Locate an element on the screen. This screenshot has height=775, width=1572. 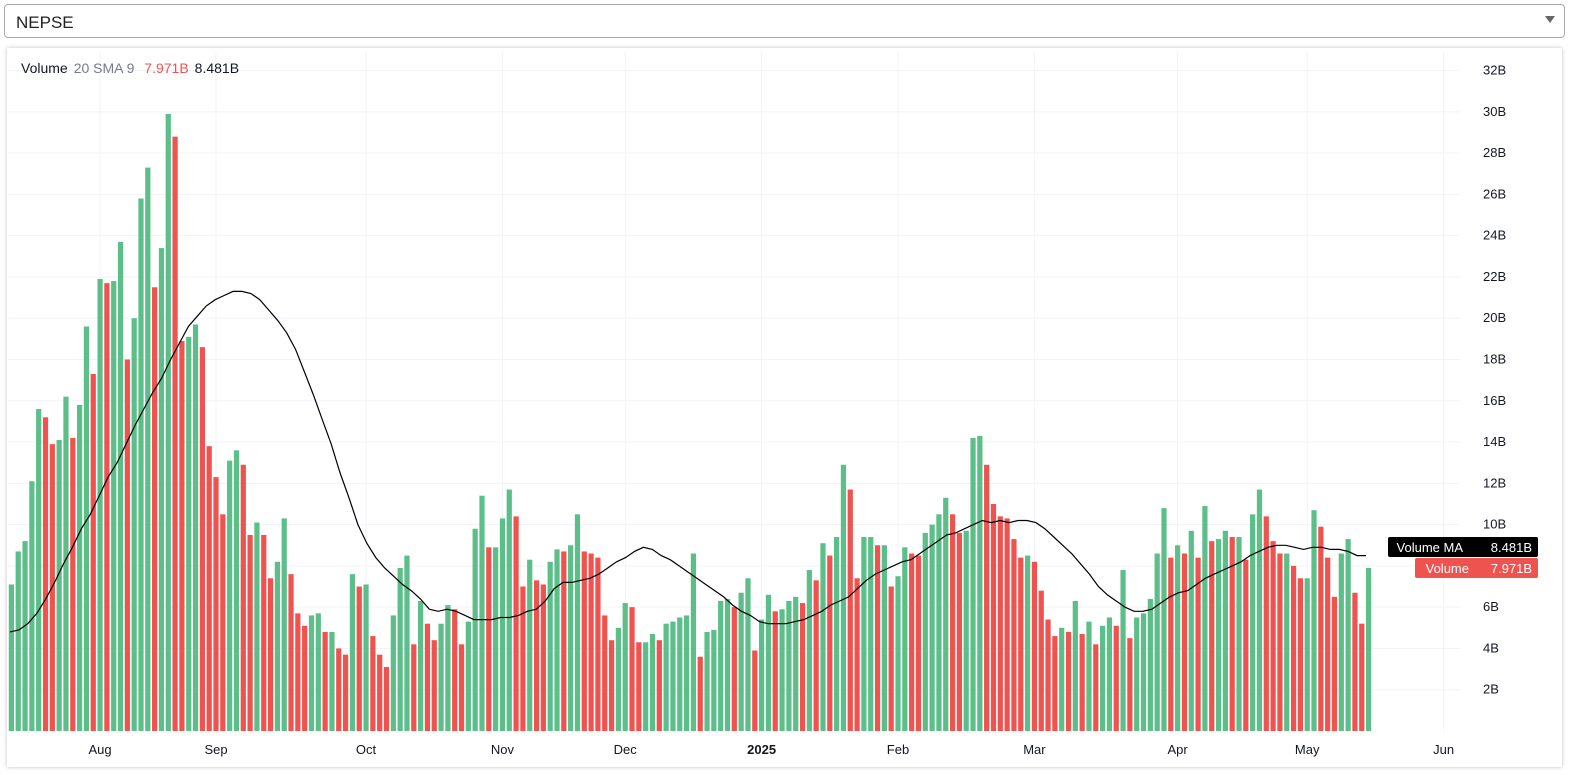
chevron-down-icon is located at coordinates (1550, 19).